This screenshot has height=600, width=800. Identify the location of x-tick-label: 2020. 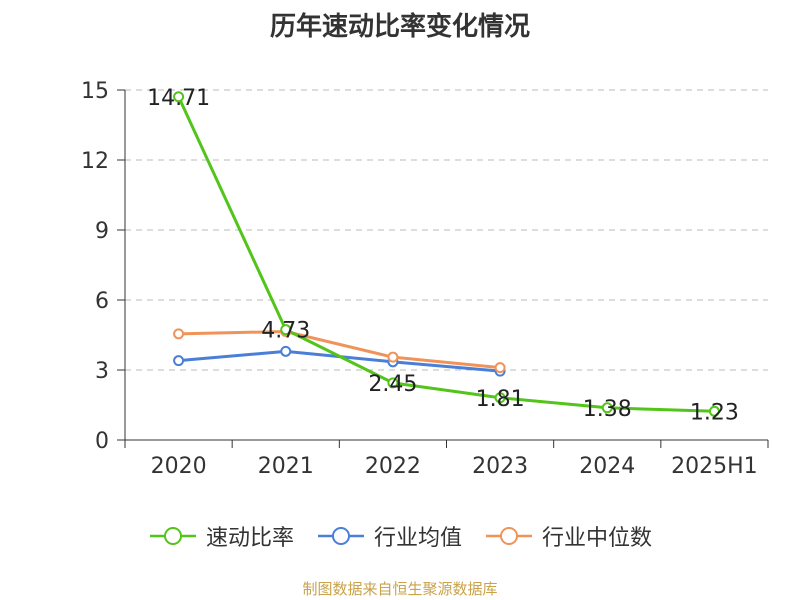
(179, 466).